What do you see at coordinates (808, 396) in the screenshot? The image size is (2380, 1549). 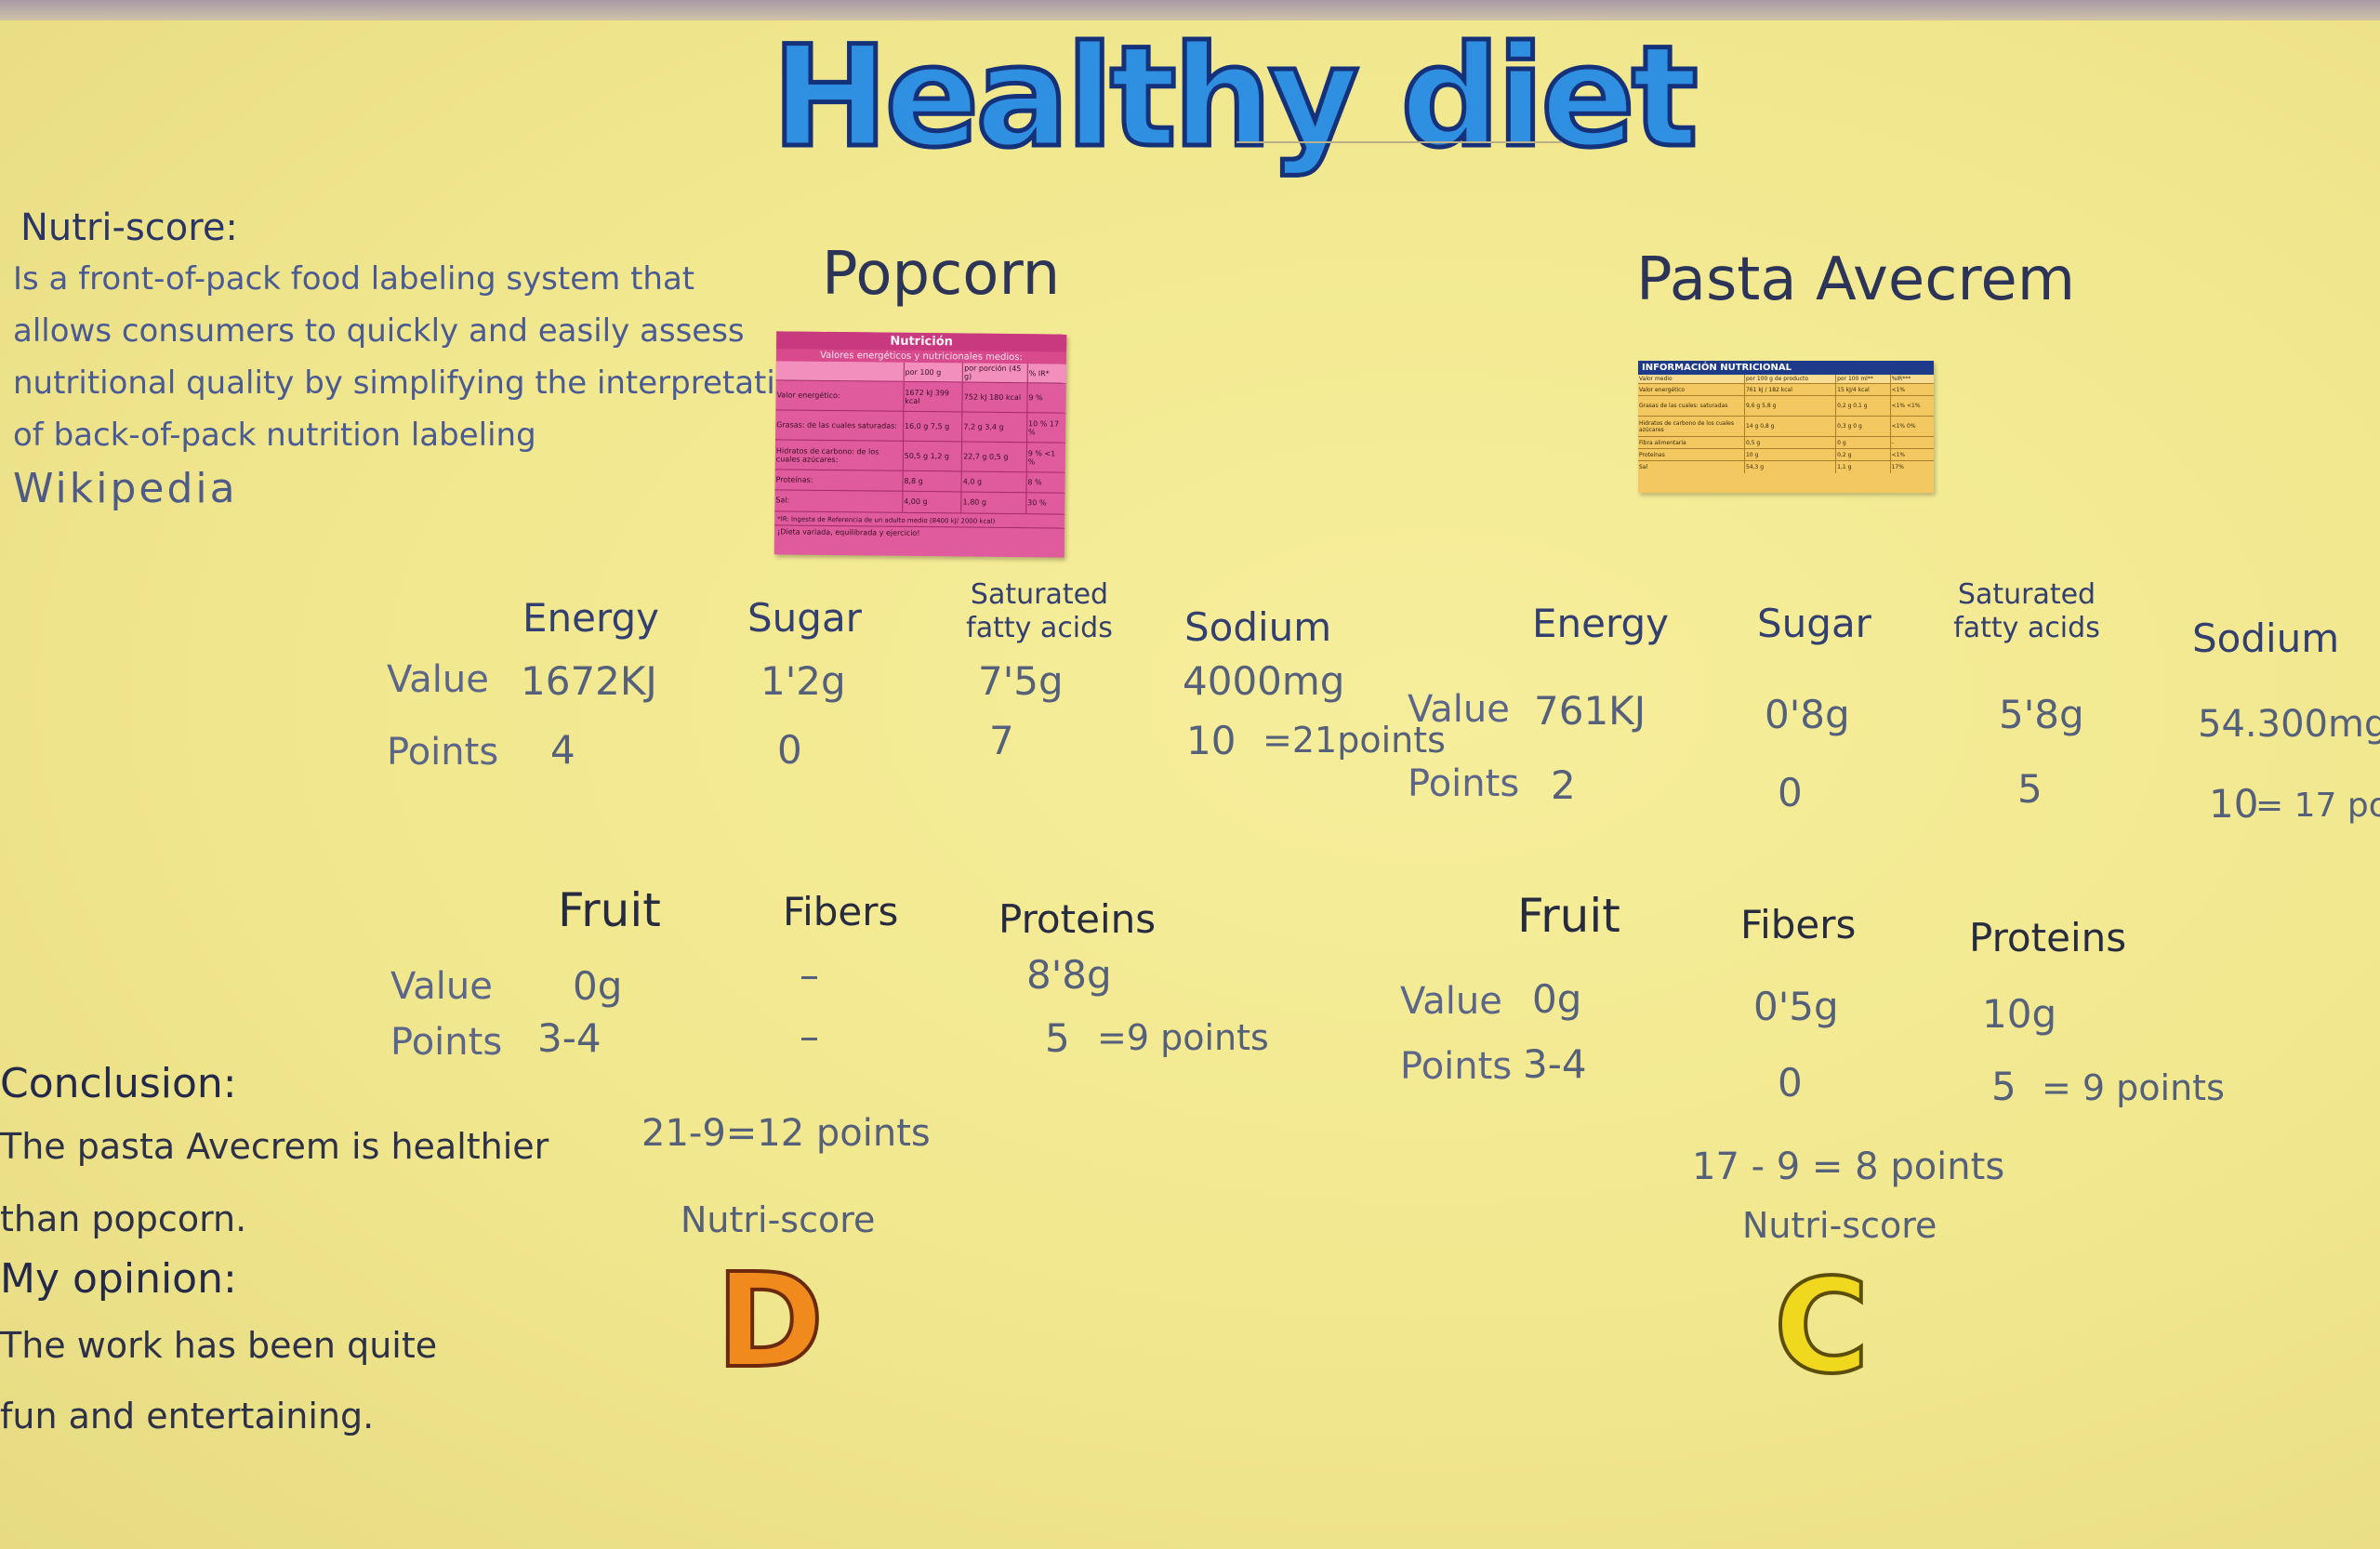 I see `popcorn-label-row-name: Valor energético:` at bounding box center [808, 396].